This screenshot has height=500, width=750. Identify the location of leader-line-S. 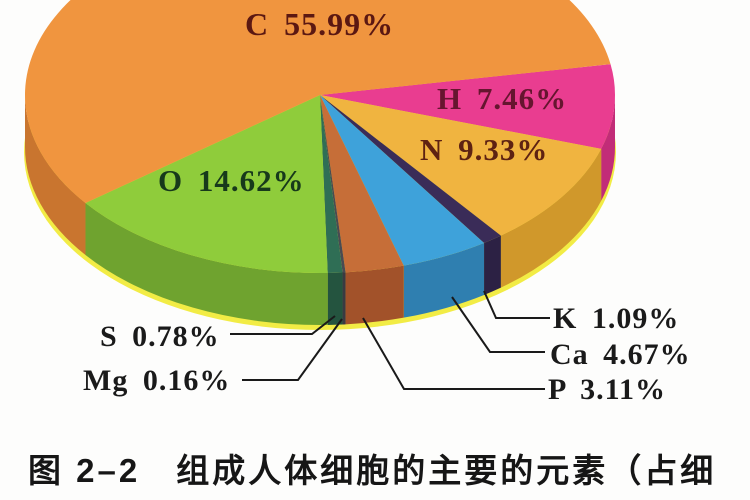
(283, 325).